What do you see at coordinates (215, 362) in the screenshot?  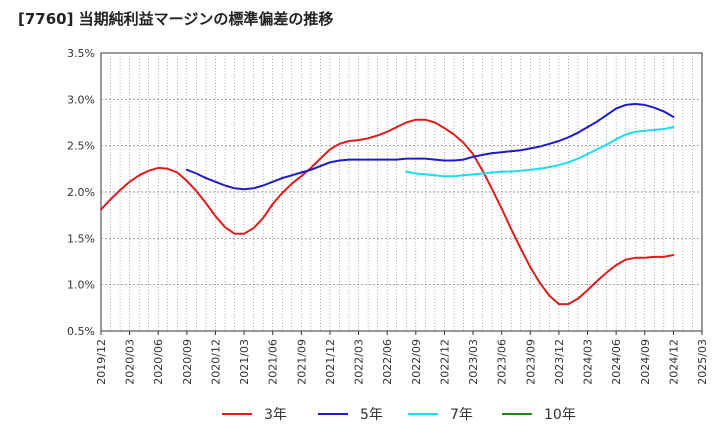 I see `x-tick-label: 2020/12` at bounding box center [215, 362].